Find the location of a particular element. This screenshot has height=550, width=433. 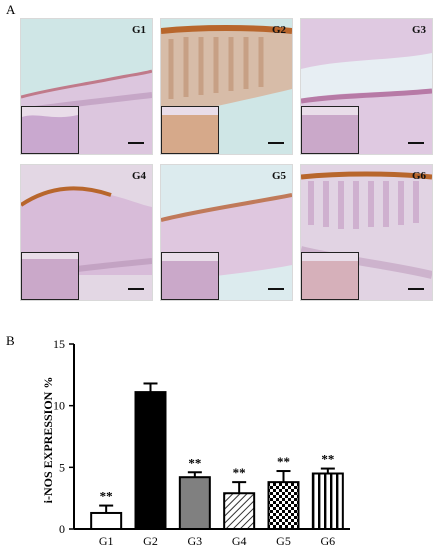

y-tick-label: 0 is located at coordinates (62, 529).